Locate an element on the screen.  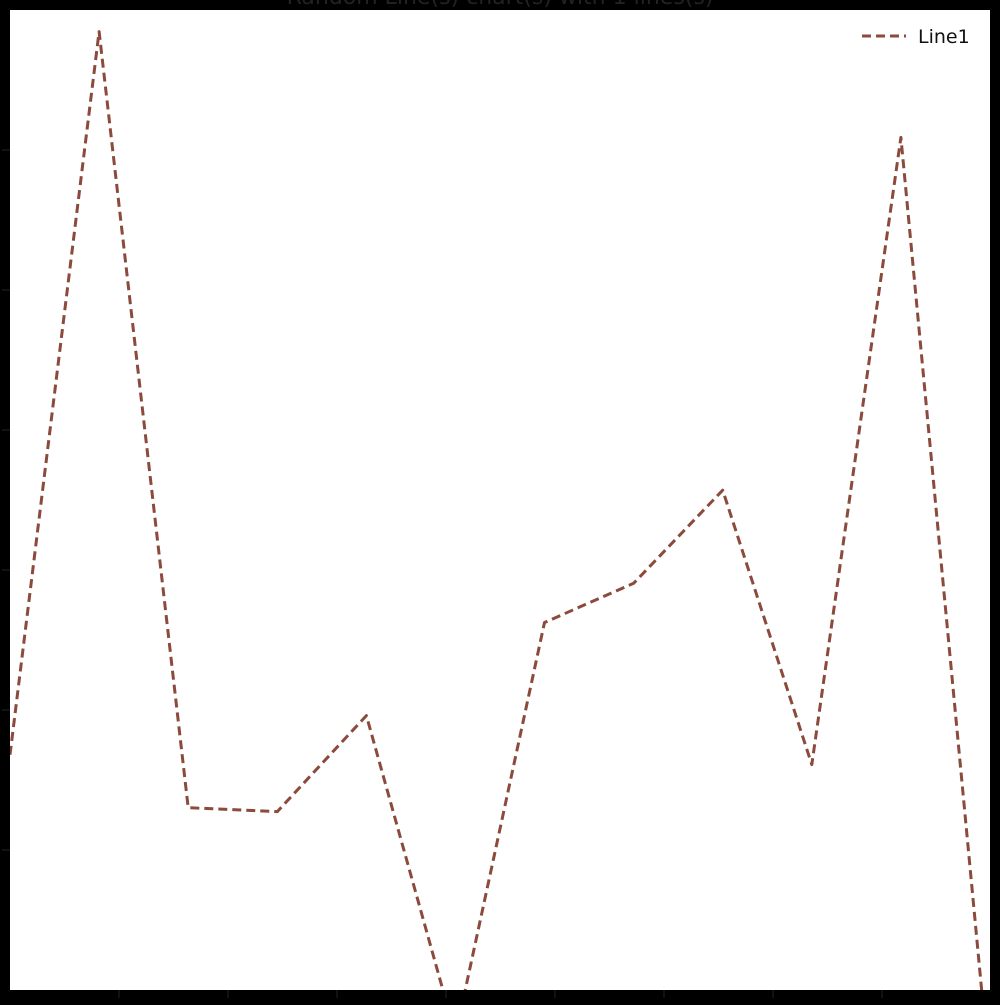
y-axis-ticks is located at coordinates (6, 500).